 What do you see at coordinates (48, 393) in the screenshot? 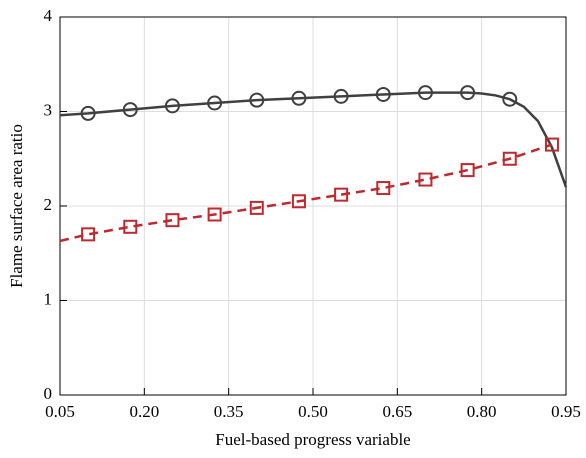
I see `y-tick-label: 0` at bounding box center [48, 393].